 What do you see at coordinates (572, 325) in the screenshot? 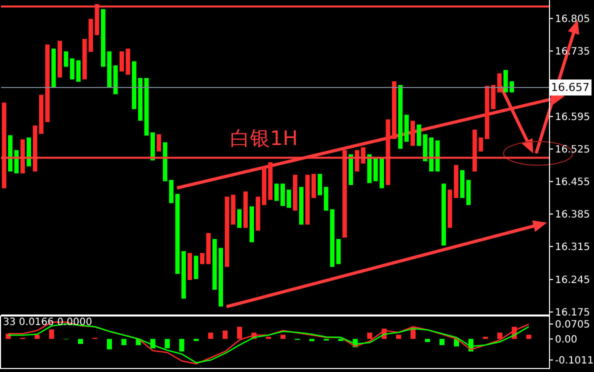
I see `y-tick-label: 0.0705` at bounding box center [572, 325].